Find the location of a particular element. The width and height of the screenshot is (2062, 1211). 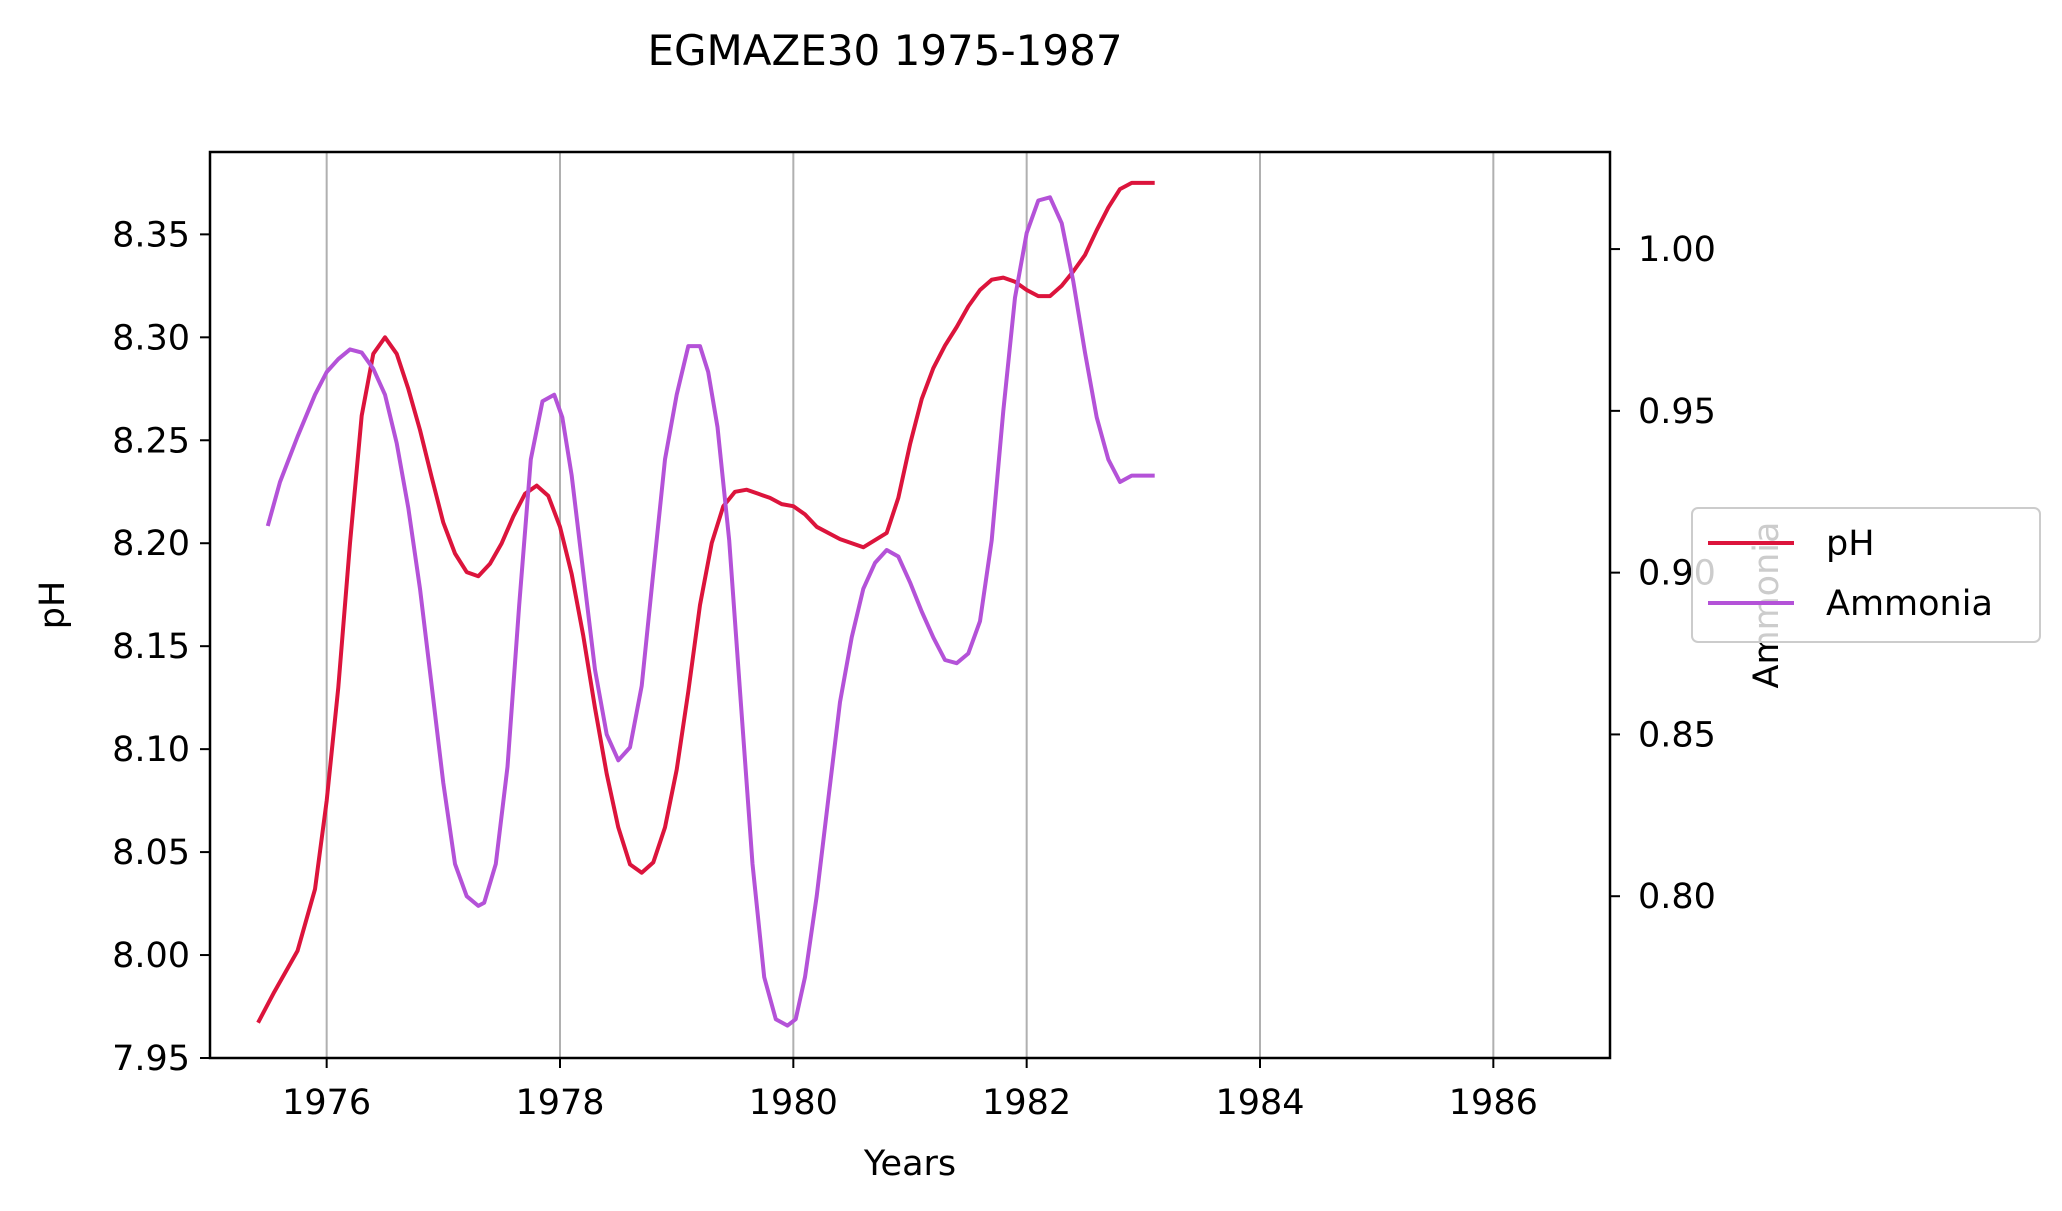

x-tick-label: 1986 is located at coordinates (1493, 1103).